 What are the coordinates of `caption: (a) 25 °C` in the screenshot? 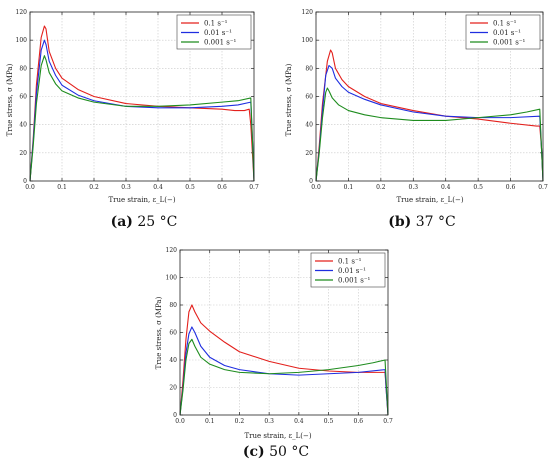 It's located at (144, 222).